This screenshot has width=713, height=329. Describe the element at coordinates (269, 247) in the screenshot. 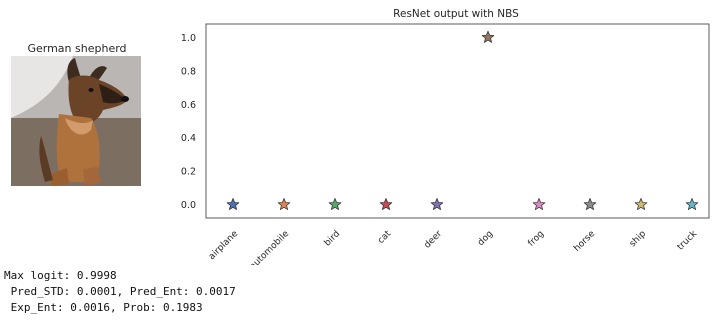

I see `x-tick-label-automobile: automobile` at that location.